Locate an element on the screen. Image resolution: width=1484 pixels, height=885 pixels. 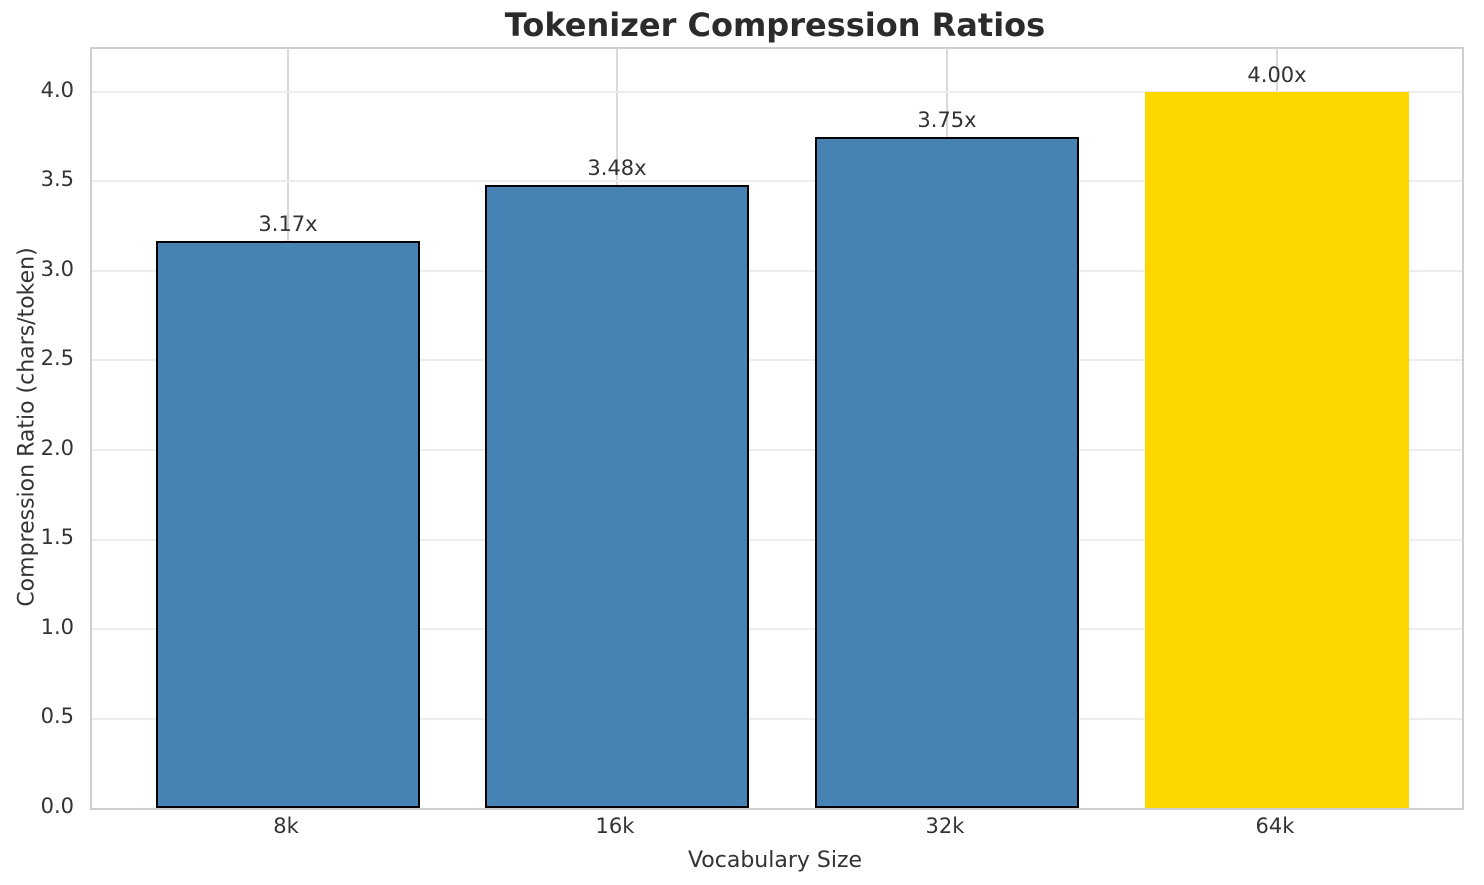
chart-title: Tokenizer Compression Ratios is located at coordinates (775, 25).